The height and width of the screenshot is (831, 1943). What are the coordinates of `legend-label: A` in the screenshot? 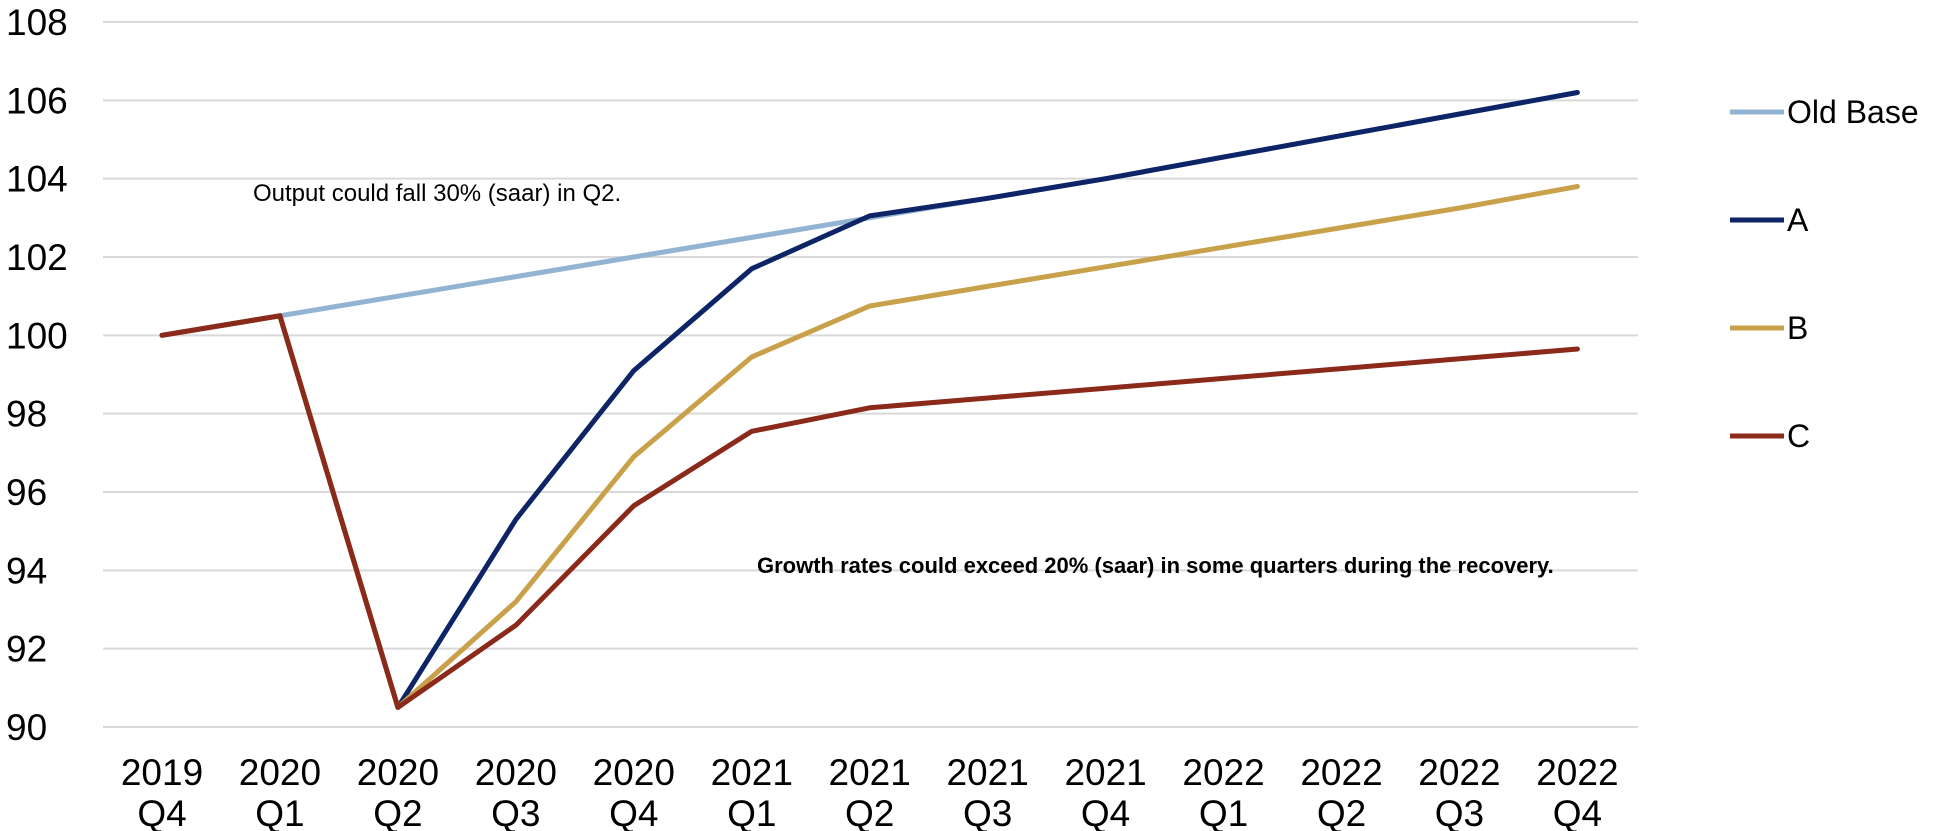 It's located at (1798, 220).